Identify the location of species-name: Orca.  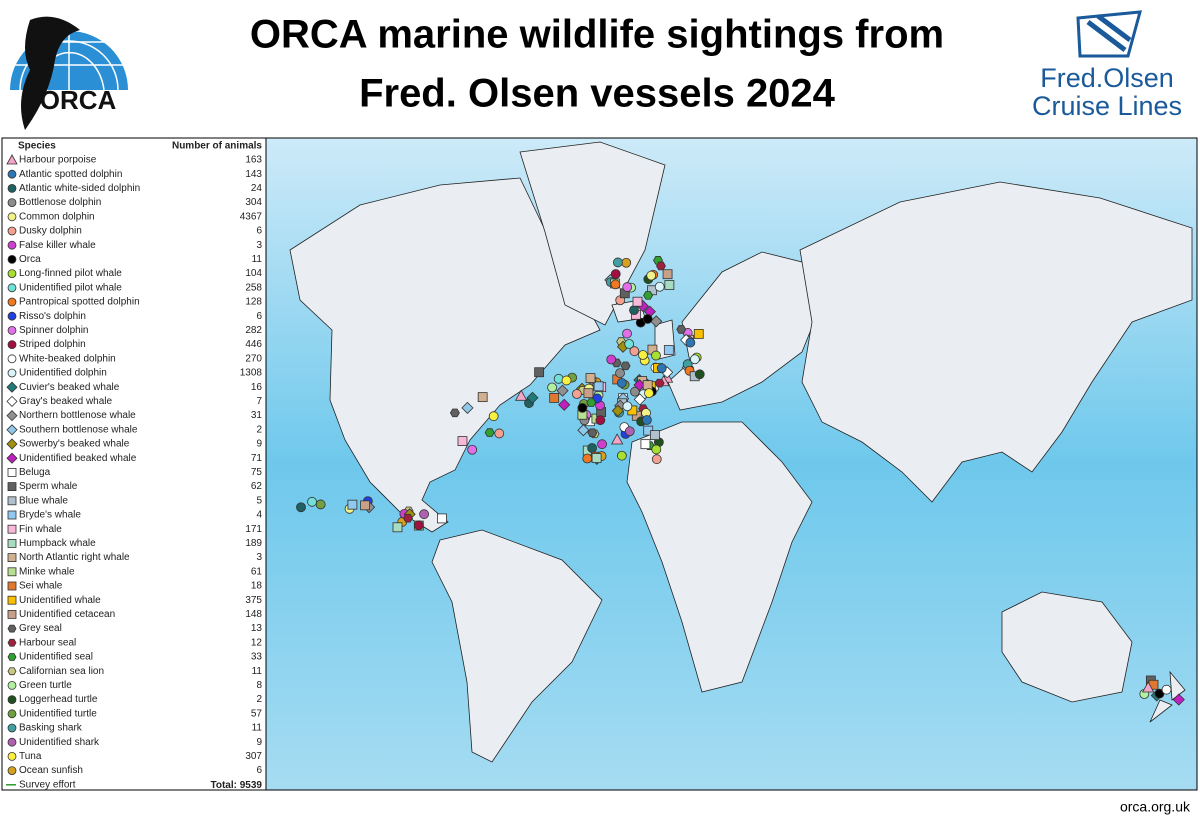
(30, 259).